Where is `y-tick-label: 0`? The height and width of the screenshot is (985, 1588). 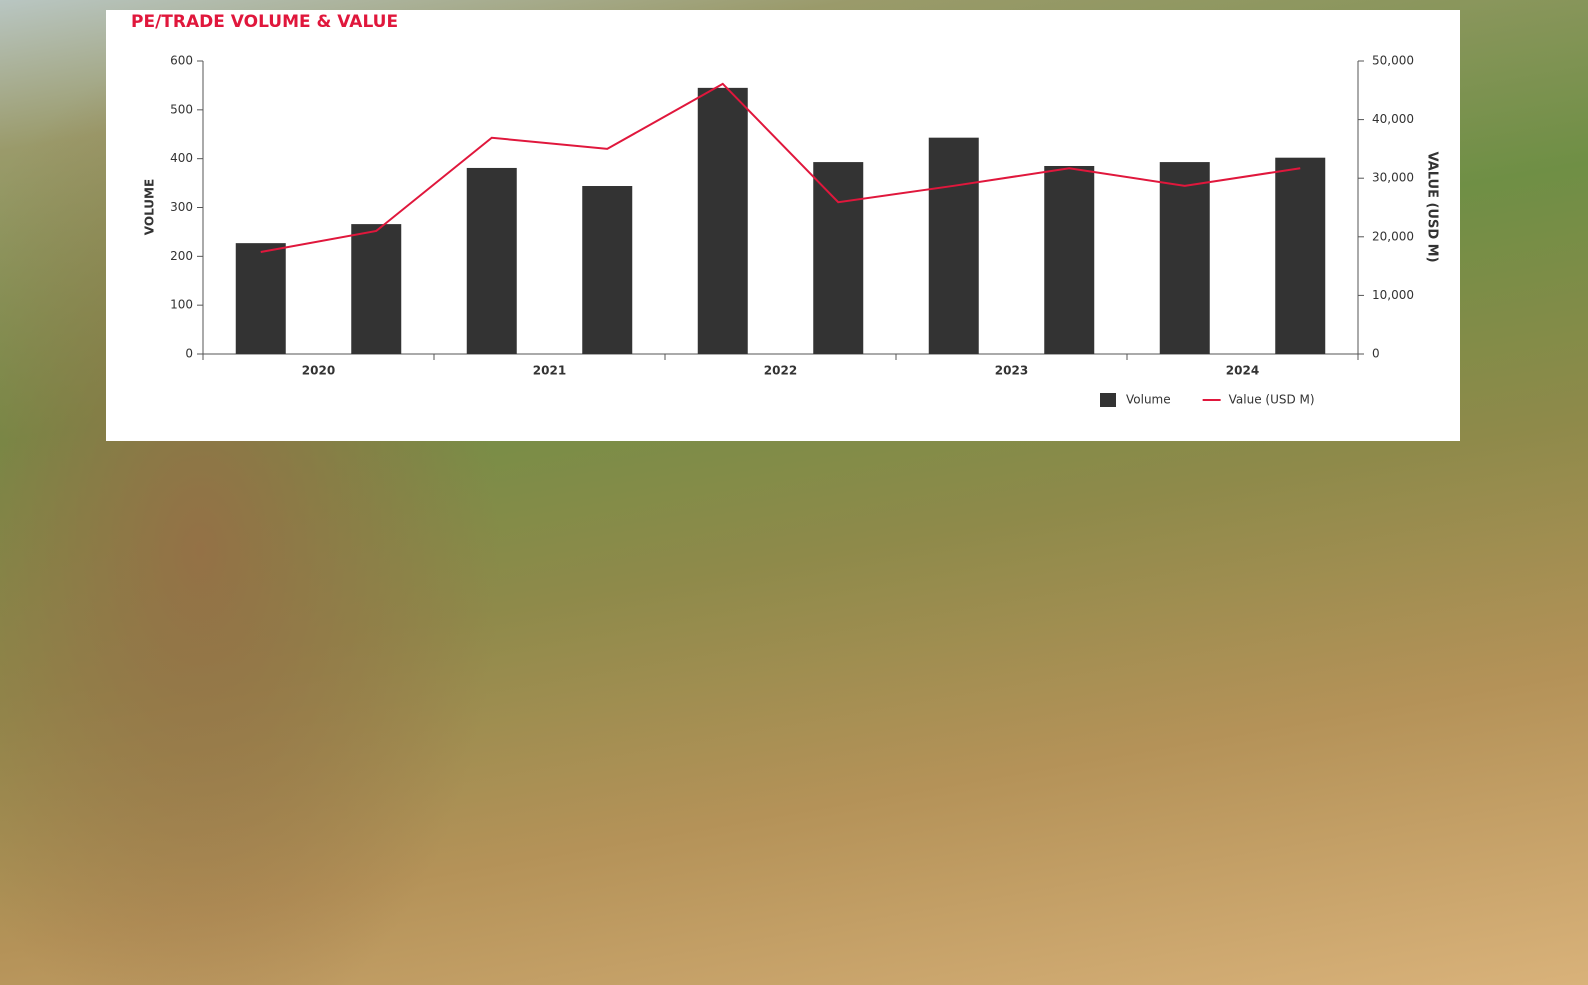 y-tick-label: 0 is located at coordinates (189, 354).